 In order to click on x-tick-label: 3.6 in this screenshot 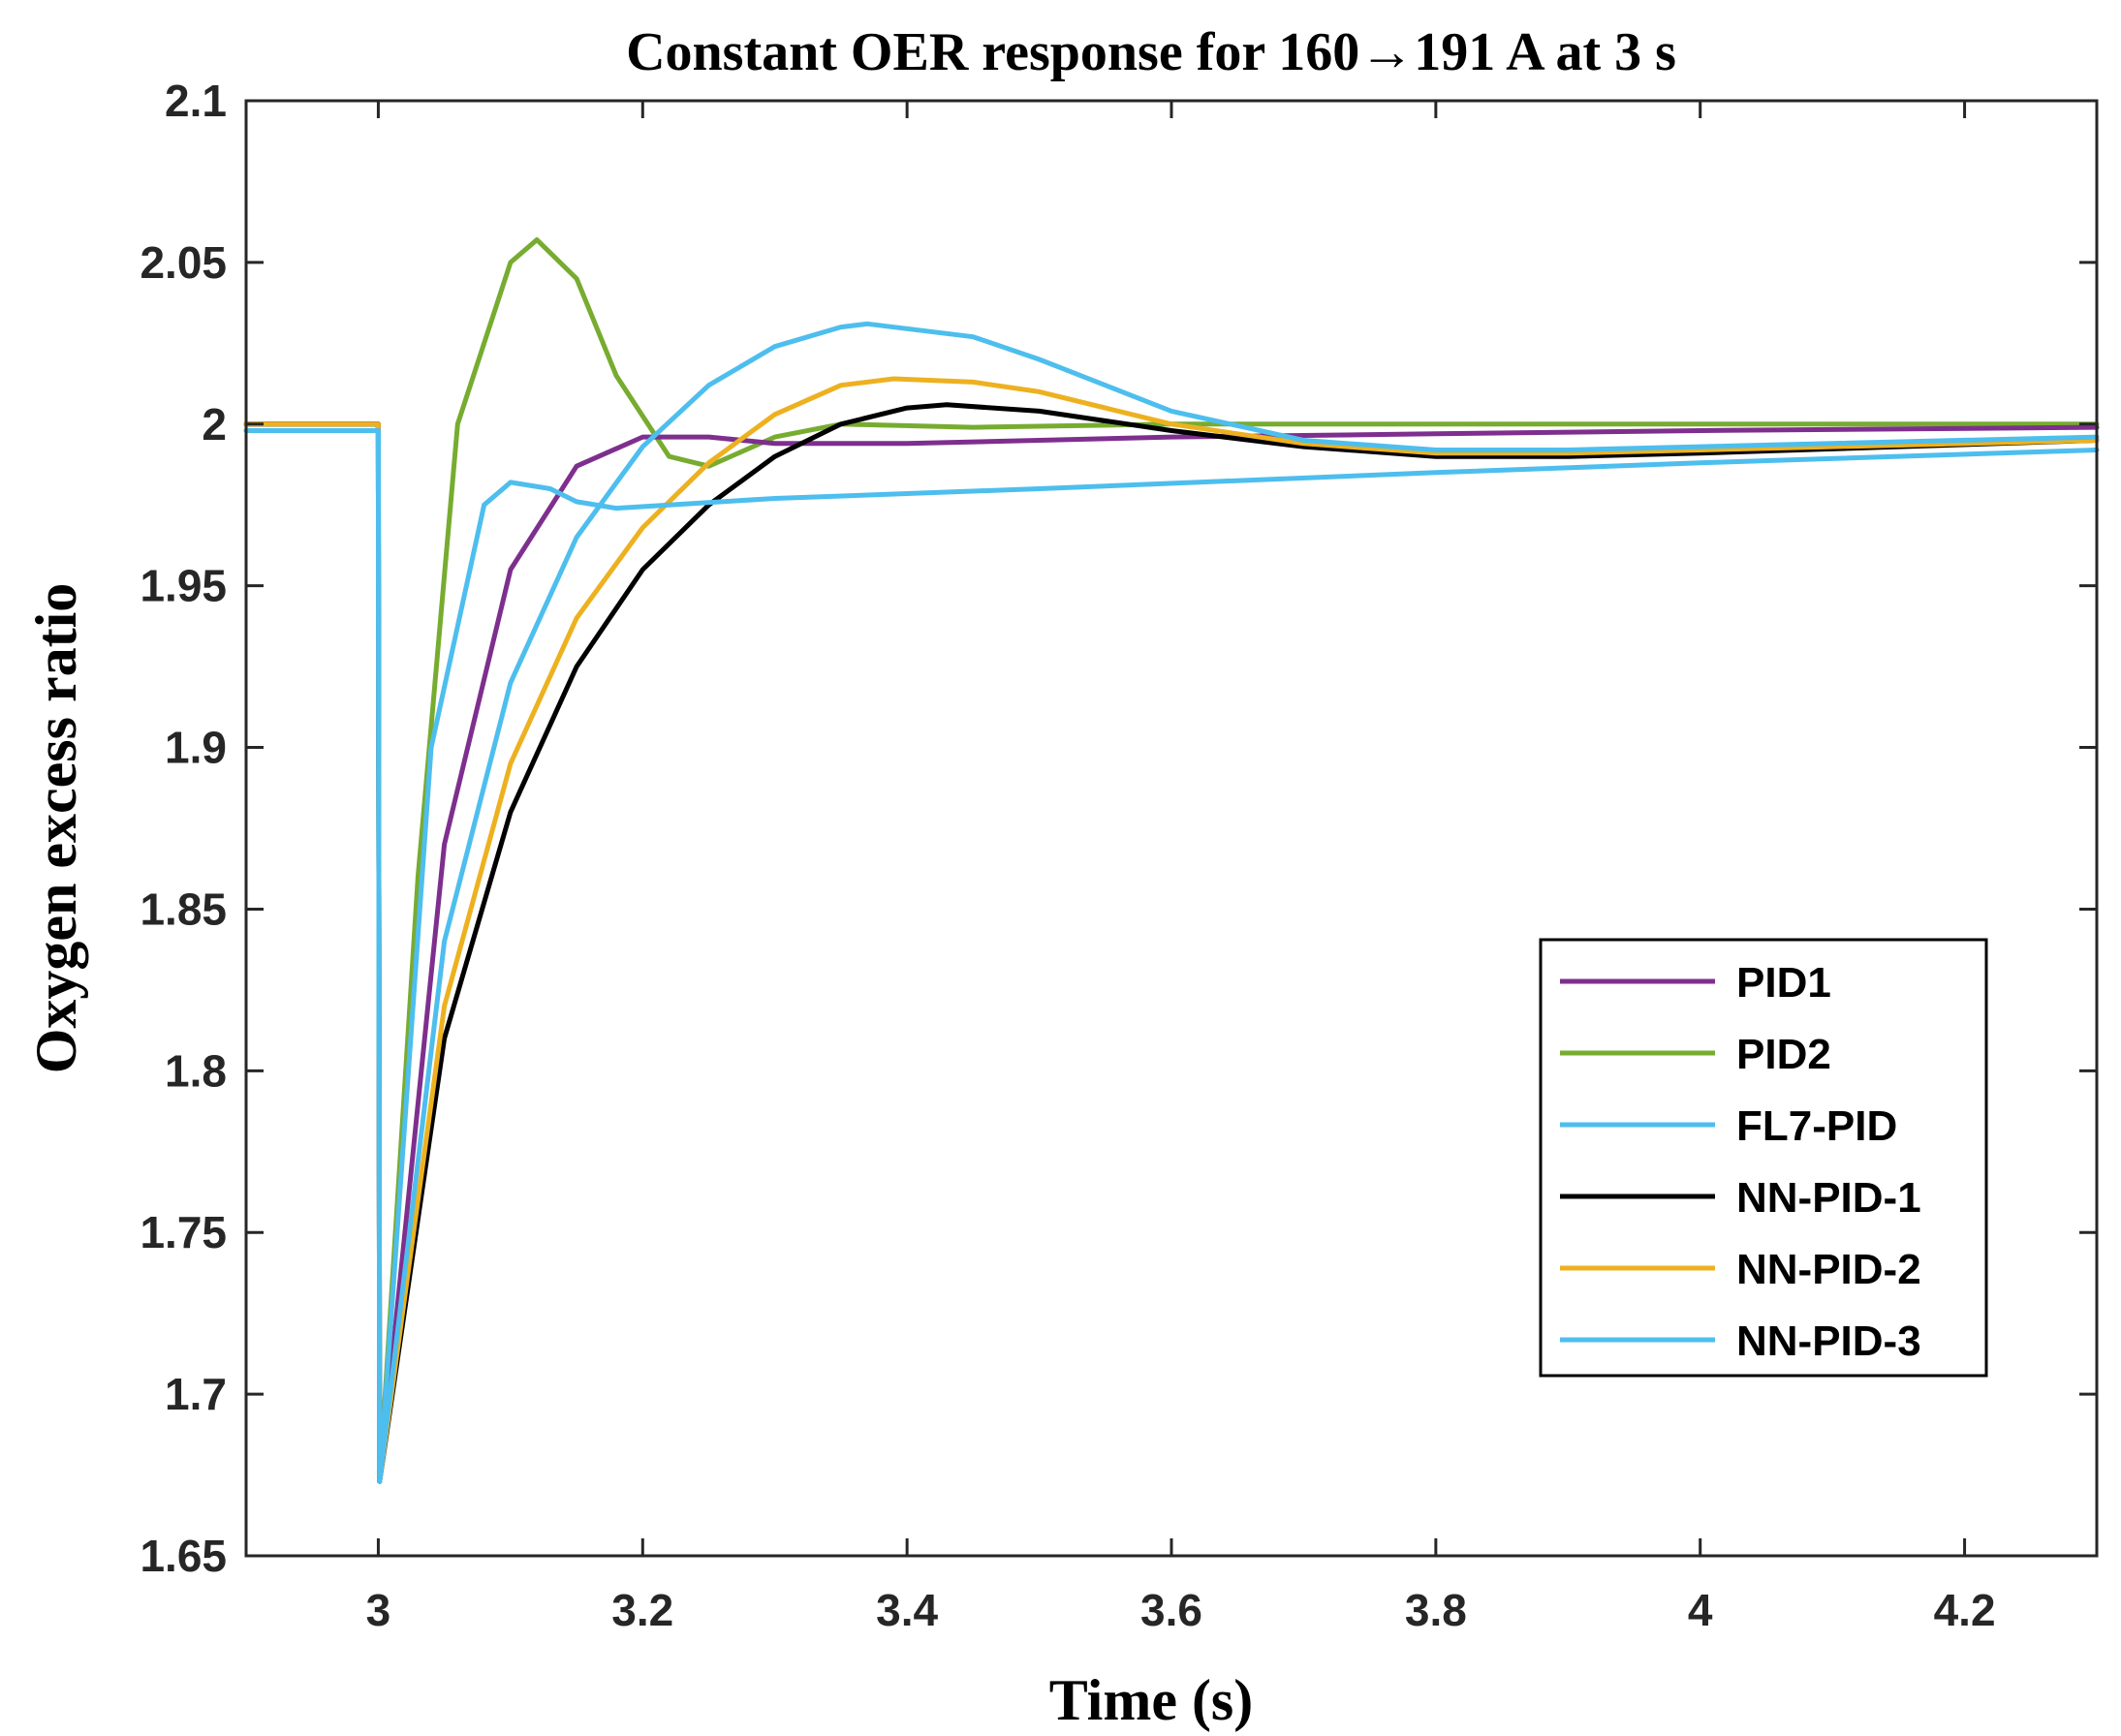, I will do `click(1171, 1610)`.